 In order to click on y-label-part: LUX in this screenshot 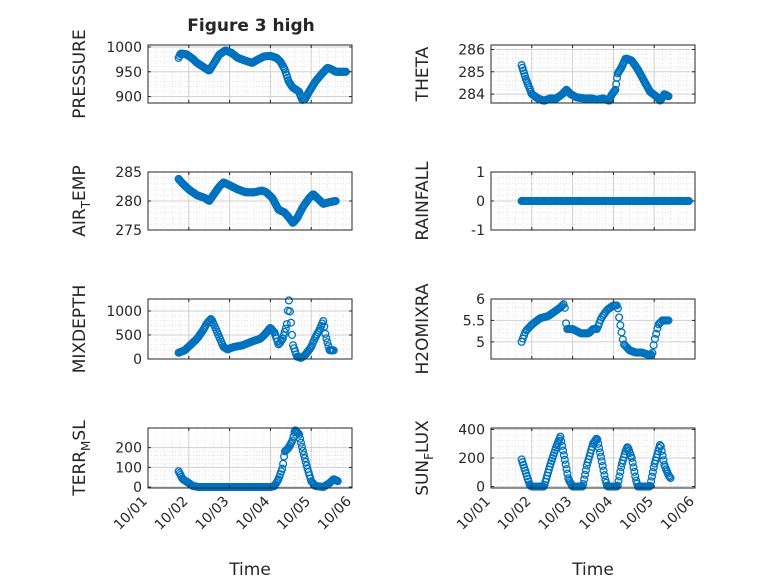, I will do `click(423, 436)`.